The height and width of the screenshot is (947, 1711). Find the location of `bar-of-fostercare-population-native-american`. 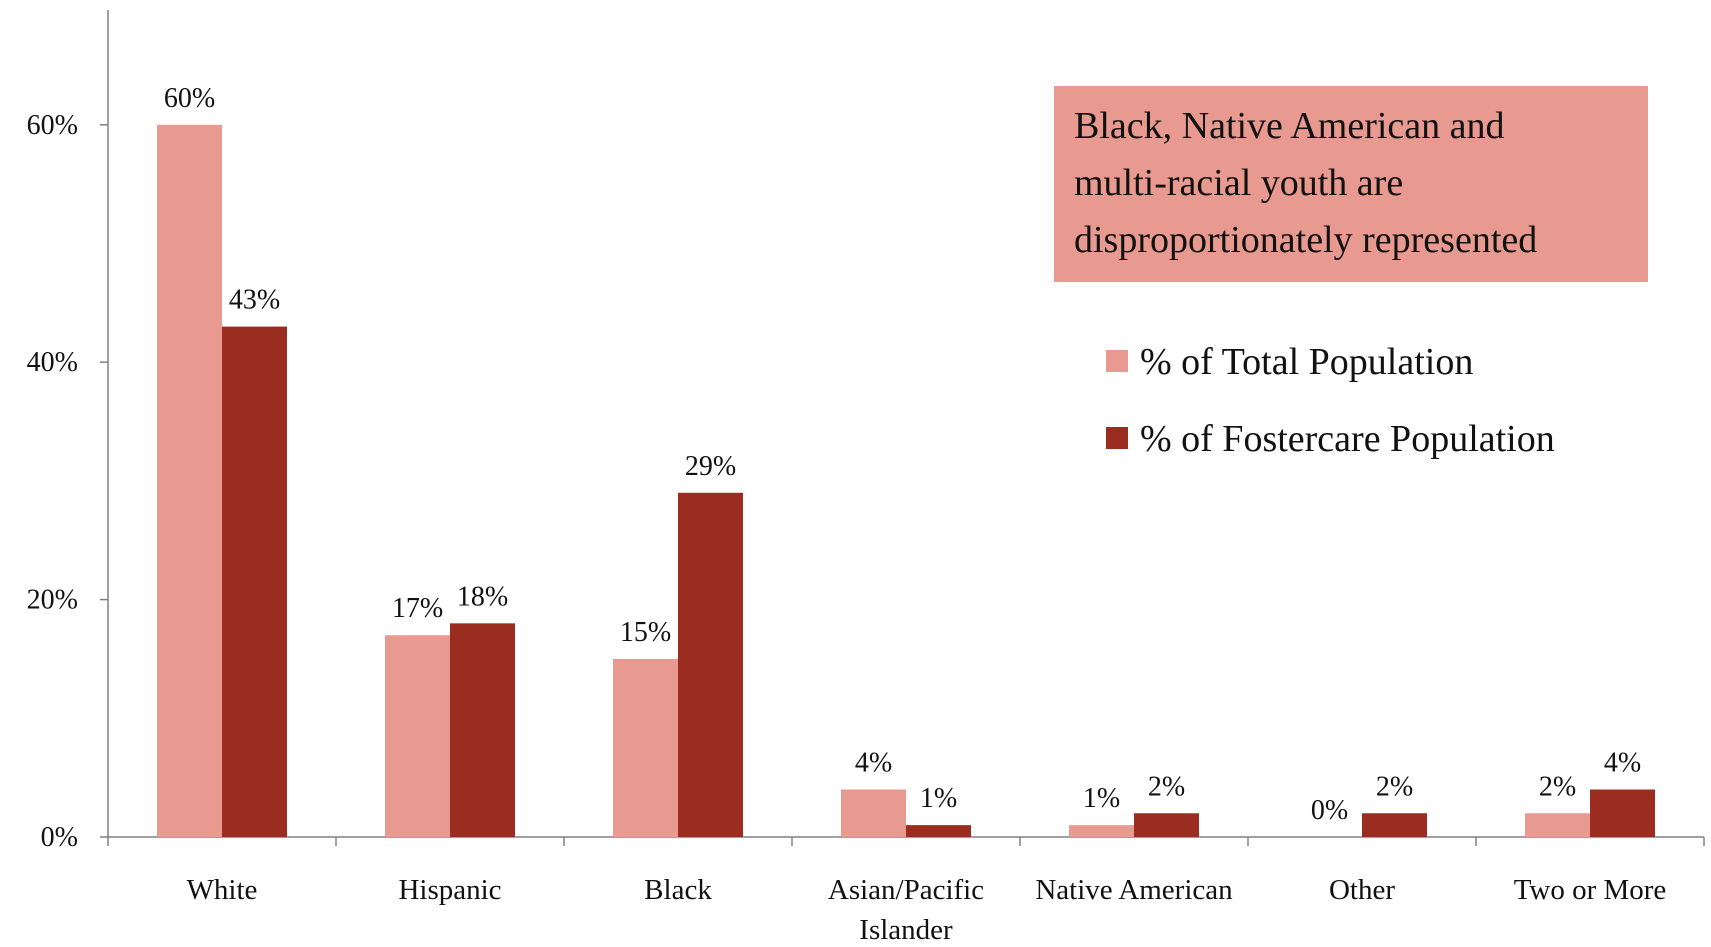

bar-of-fostercare-population-native-american is located at coordinates (1166, 825).